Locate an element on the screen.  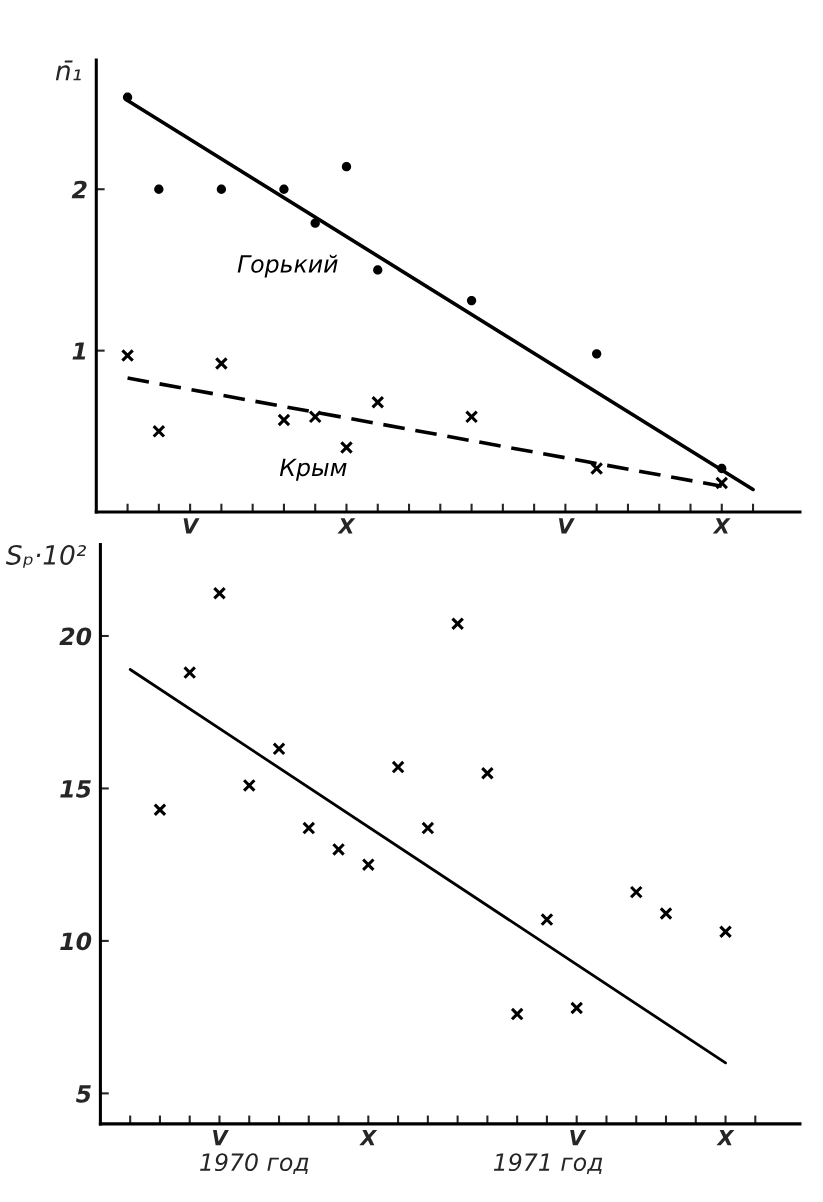
y-tick-label: 15 is located at coordinates (75, 789).